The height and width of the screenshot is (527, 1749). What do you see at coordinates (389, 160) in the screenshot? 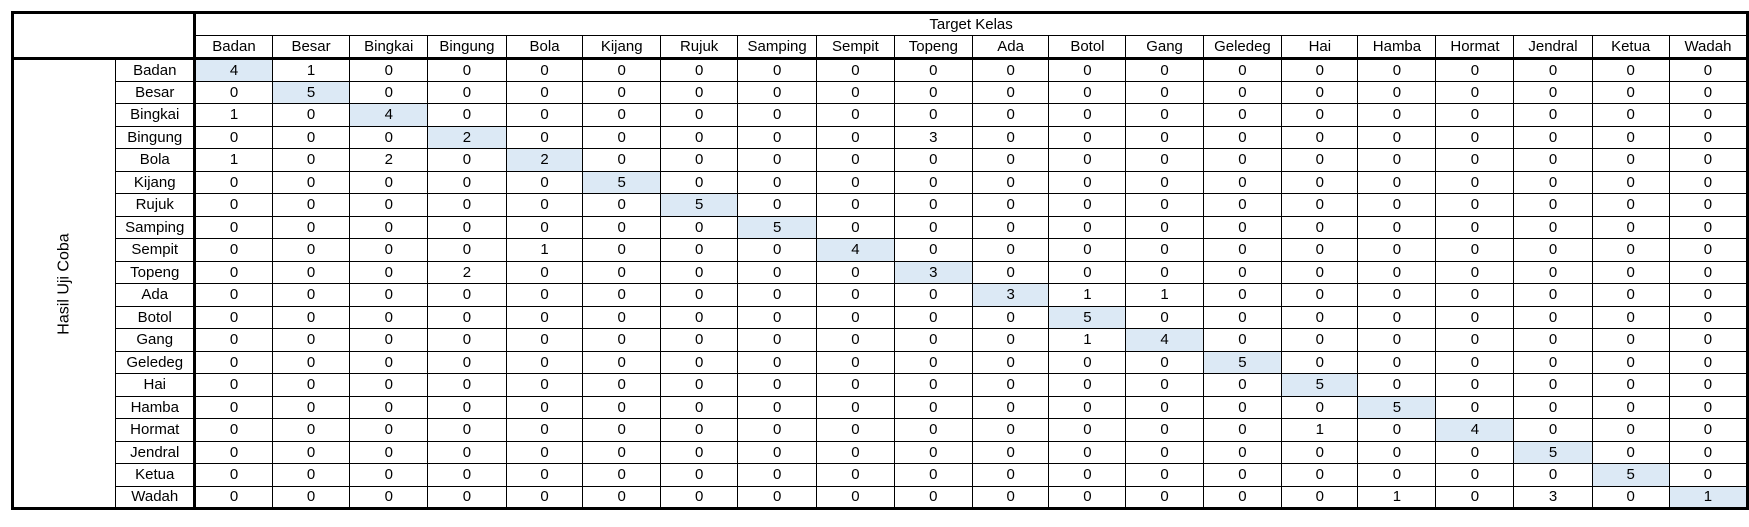
I see `matrix-cell: 2` at bounding box center [389, 160].